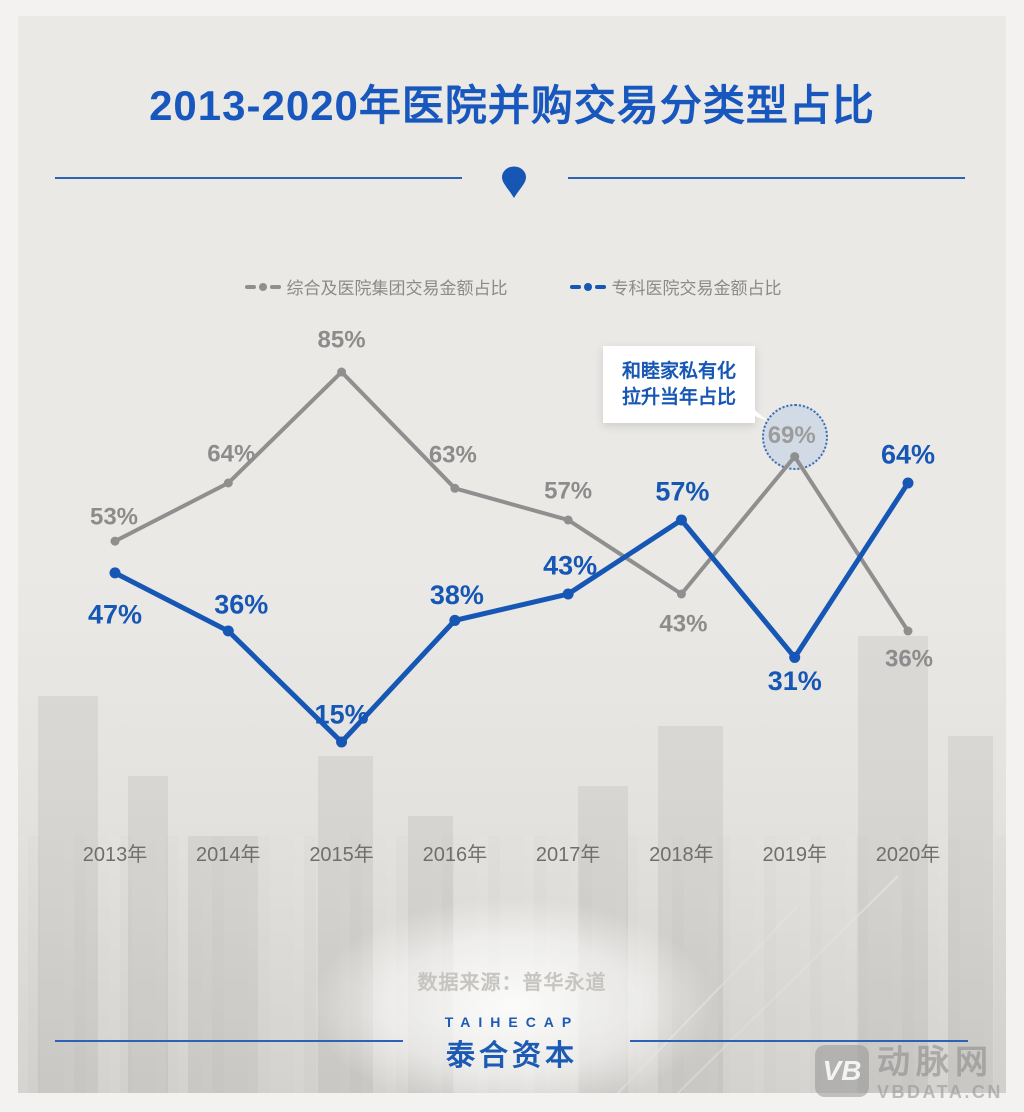 This screenshot has width=1024, height=1112. I want to click on legend-label: 专科医院交易金额占比, so click(696, 288).